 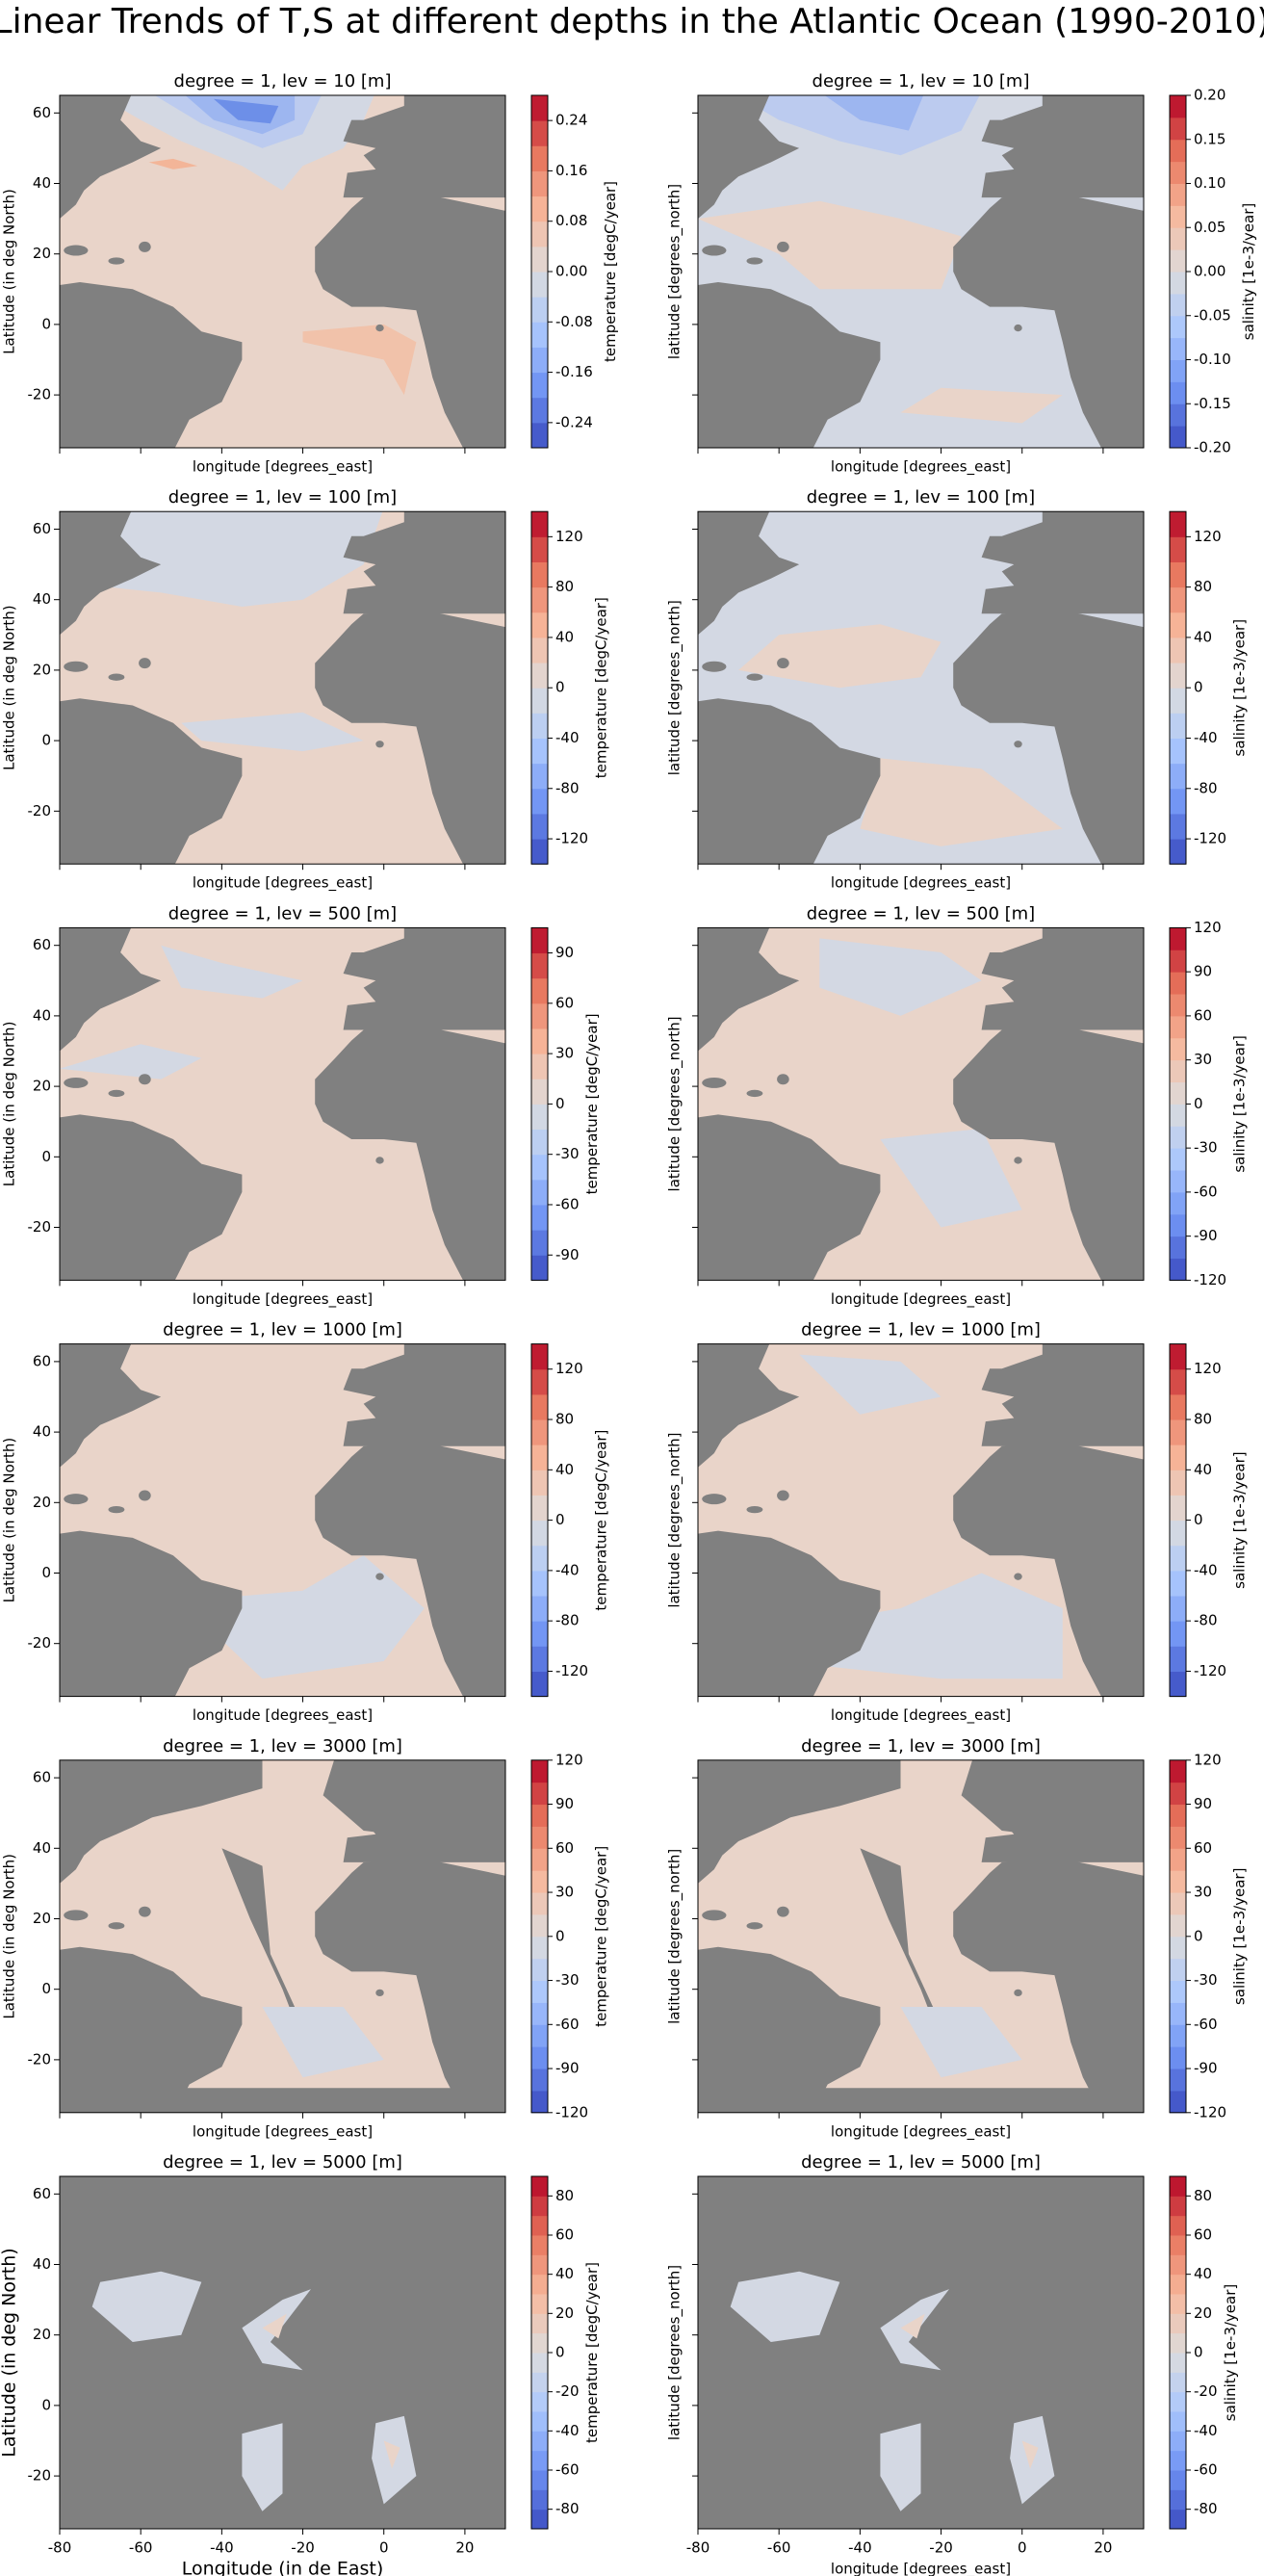 I want to click on x-tick-label: -60, so click(x=779, y=2548).